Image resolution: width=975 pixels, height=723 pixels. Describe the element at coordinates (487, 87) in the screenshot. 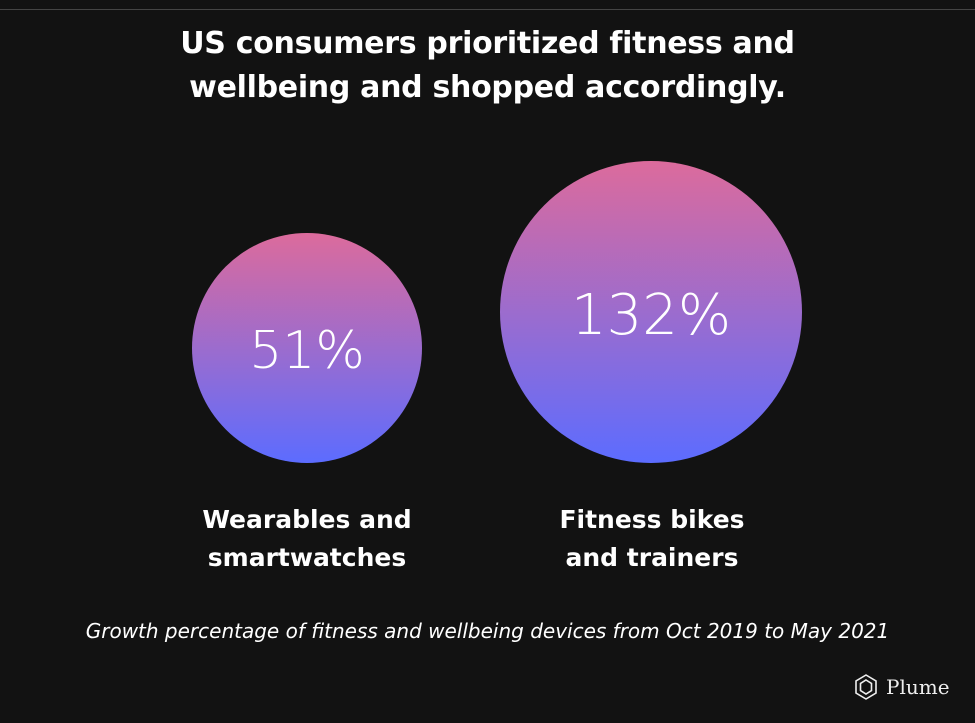

I see `title-line-2: wellbeing and shopped accordingly.` at that location.